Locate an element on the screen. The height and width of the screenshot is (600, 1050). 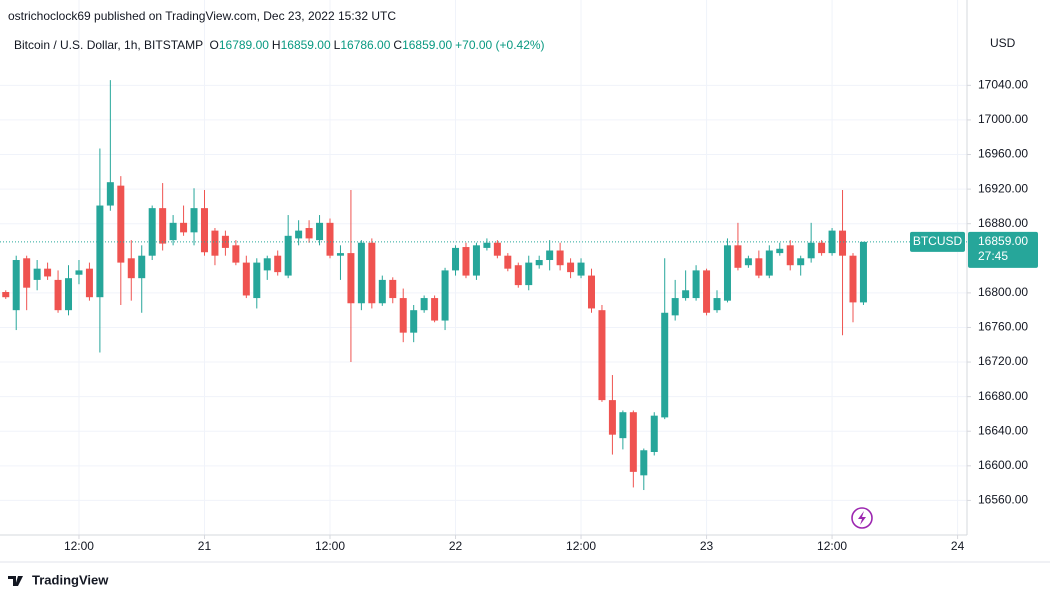
y-tick-label: 17000.00 is located at coordinates (1003, 119).